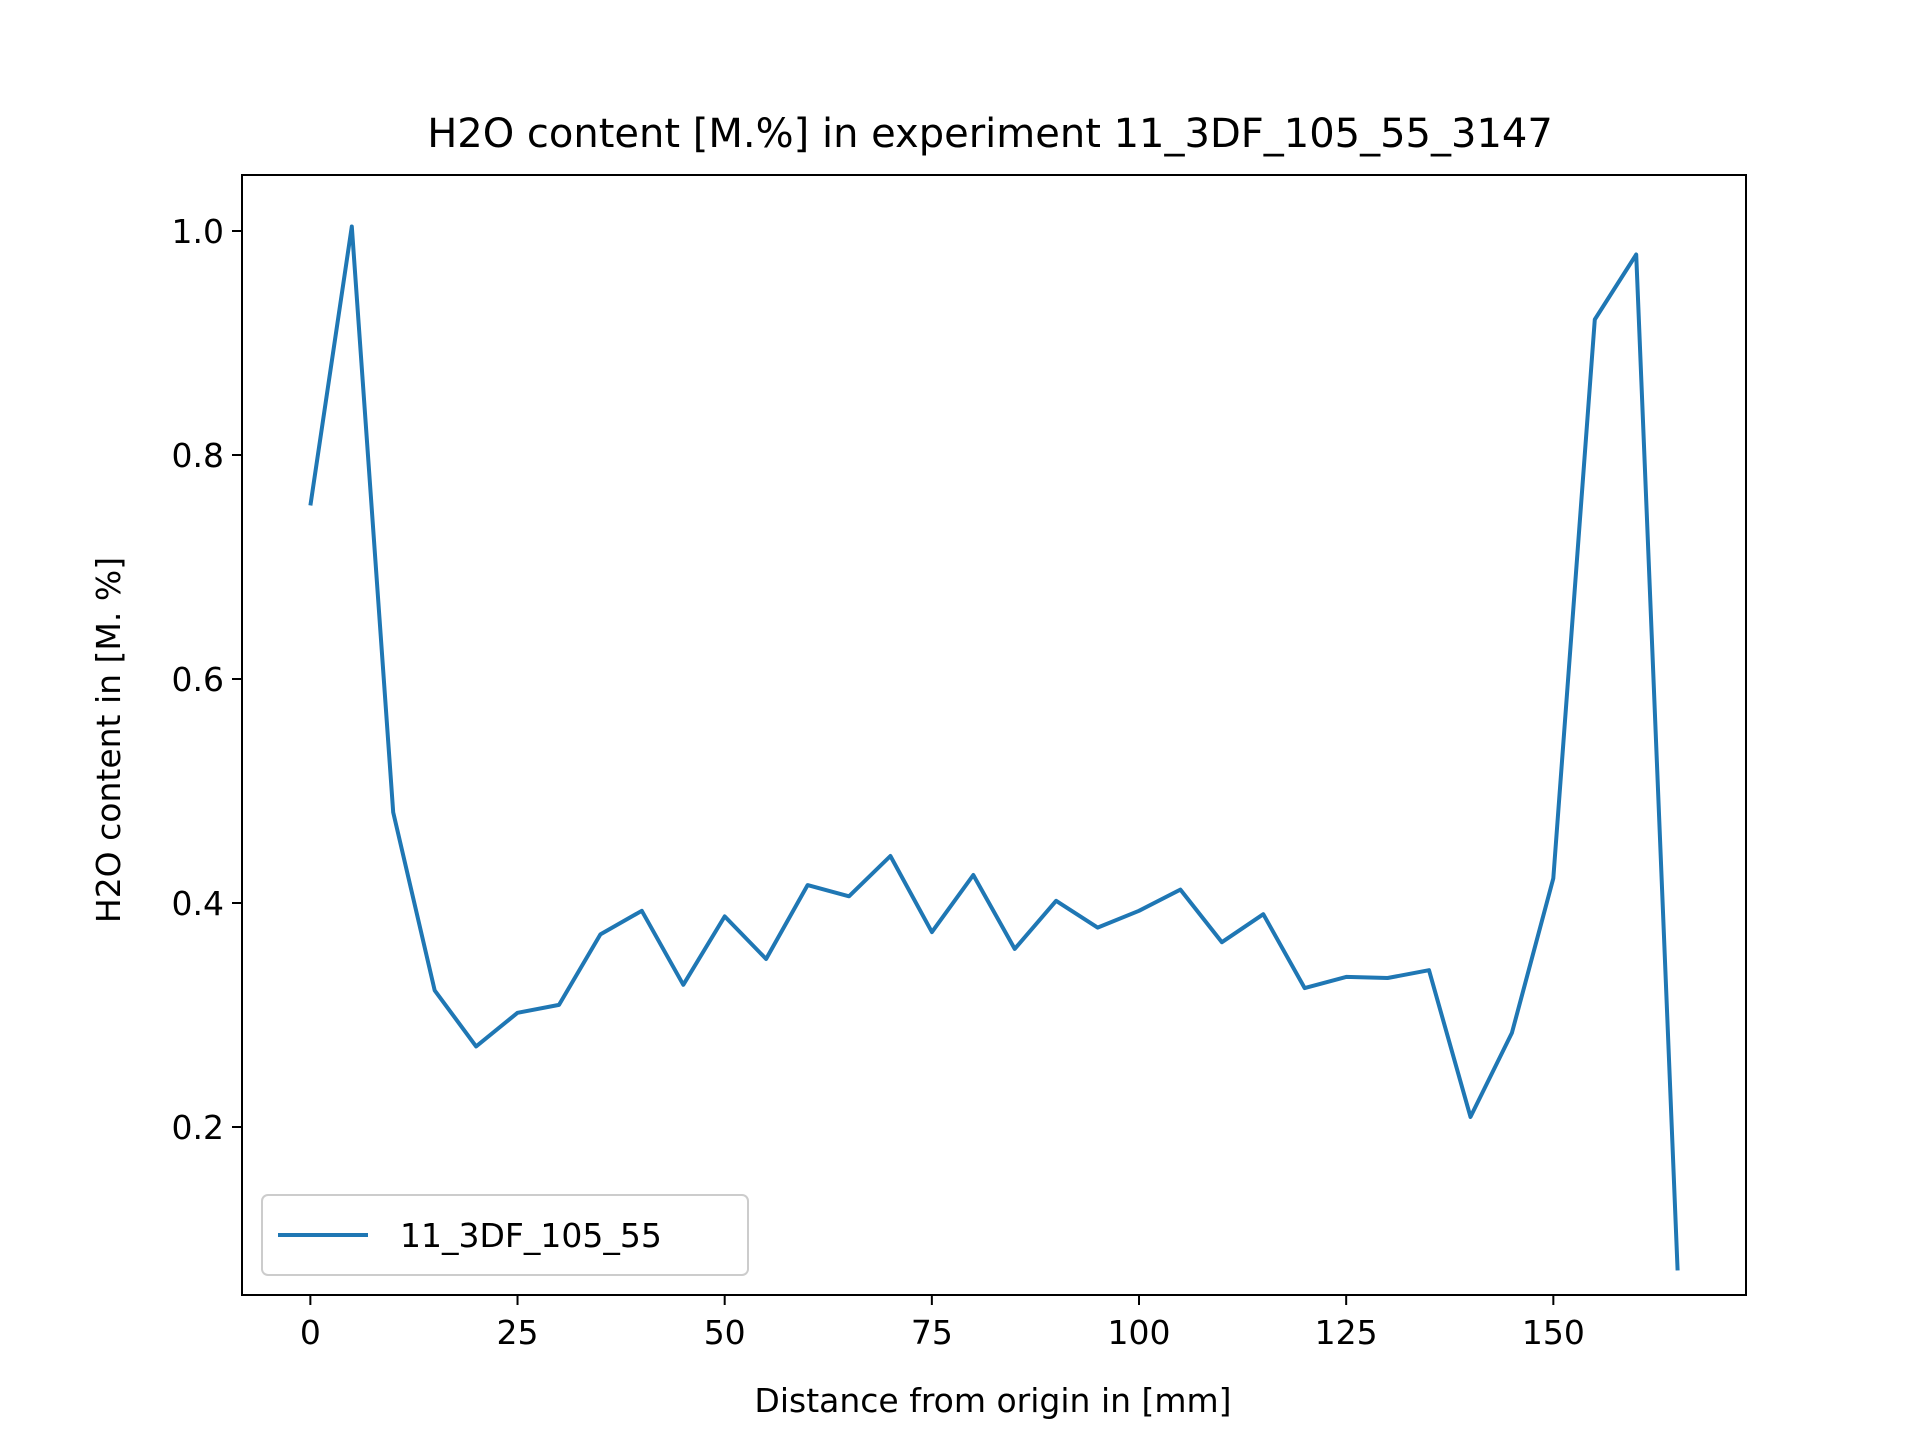 Image resolution: width=1920 pixels, height=1440 pixels. I want to click on legend: 11_3DF_105_55, so click(505, 1235).